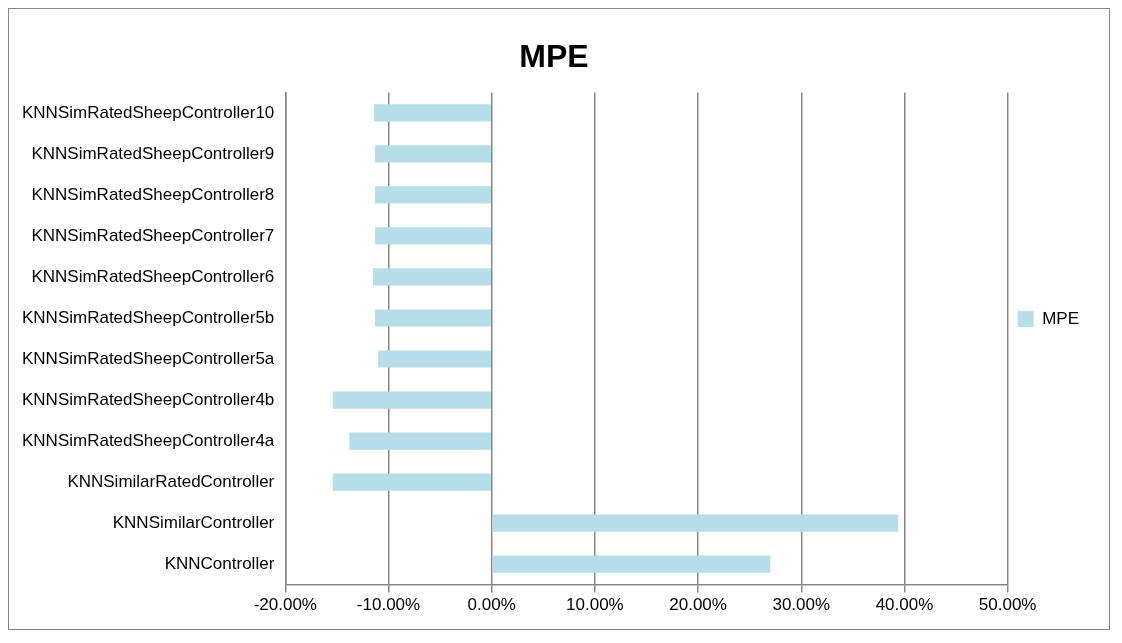  What do you see at coordinates (148, 440) in the screenshot?
I see `y-tick-label: KNNSimRatedSheepController4a` at bounding box center [148, 440].